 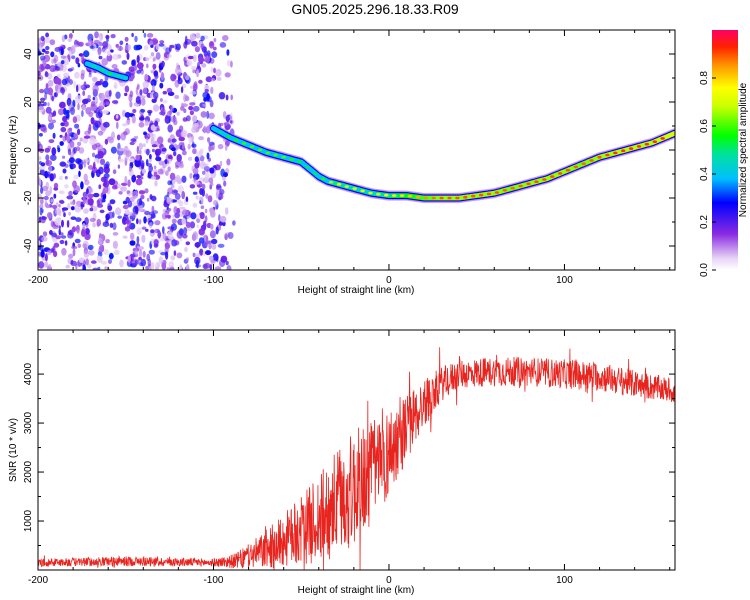 What do you see at coordinates (375, 9) in the screenshot?
I see `figure-title: GN05.2025.296.18.33.R09` at bounding box center [375, 9].